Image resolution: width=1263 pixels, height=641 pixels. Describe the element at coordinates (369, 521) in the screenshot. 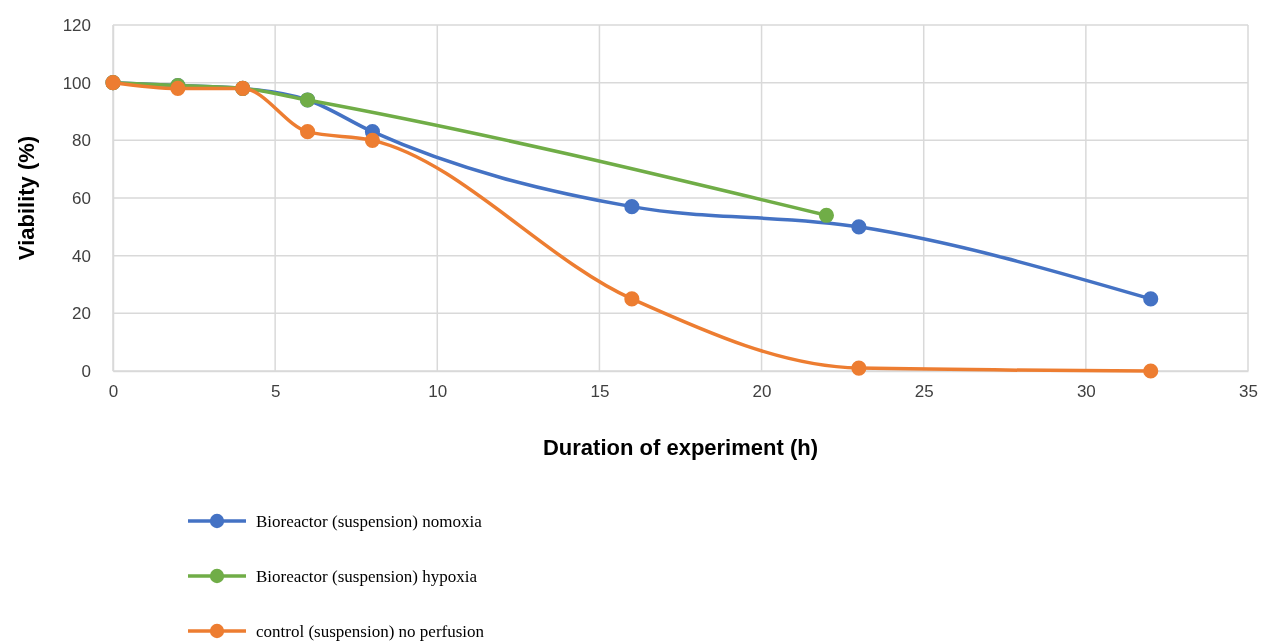

I see `legend-label: Bioreactor (suspension) nomoxia` at that location.